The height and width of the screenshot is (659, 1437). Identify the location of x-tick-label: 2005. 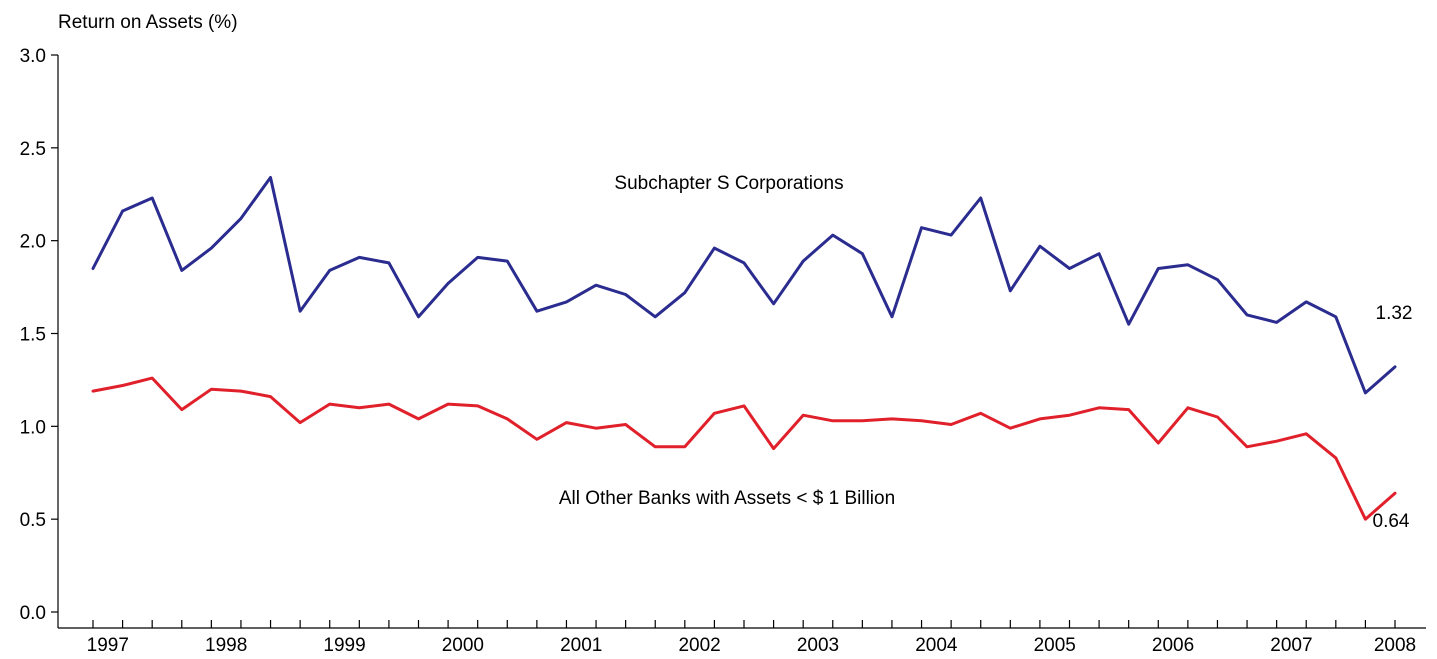
(1055, 645).